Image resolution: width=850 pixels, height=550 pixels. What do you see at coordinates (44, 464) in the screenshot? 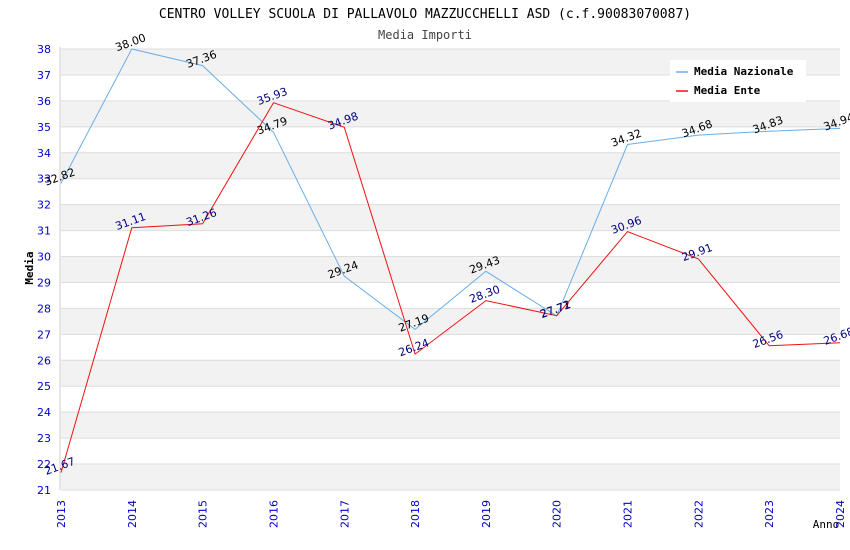
I see `y-tick-label: 22` at bounding box center [44, 464].